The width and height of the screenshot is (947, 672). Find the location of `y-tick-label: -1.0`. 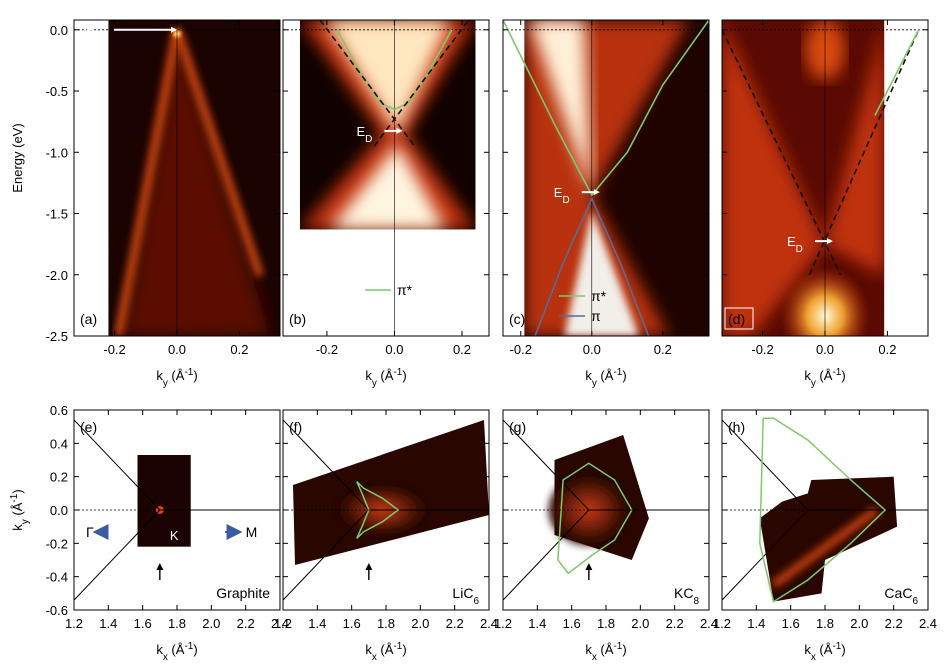

y-tick-label: -1.0 is located at coordinates (57, 152).